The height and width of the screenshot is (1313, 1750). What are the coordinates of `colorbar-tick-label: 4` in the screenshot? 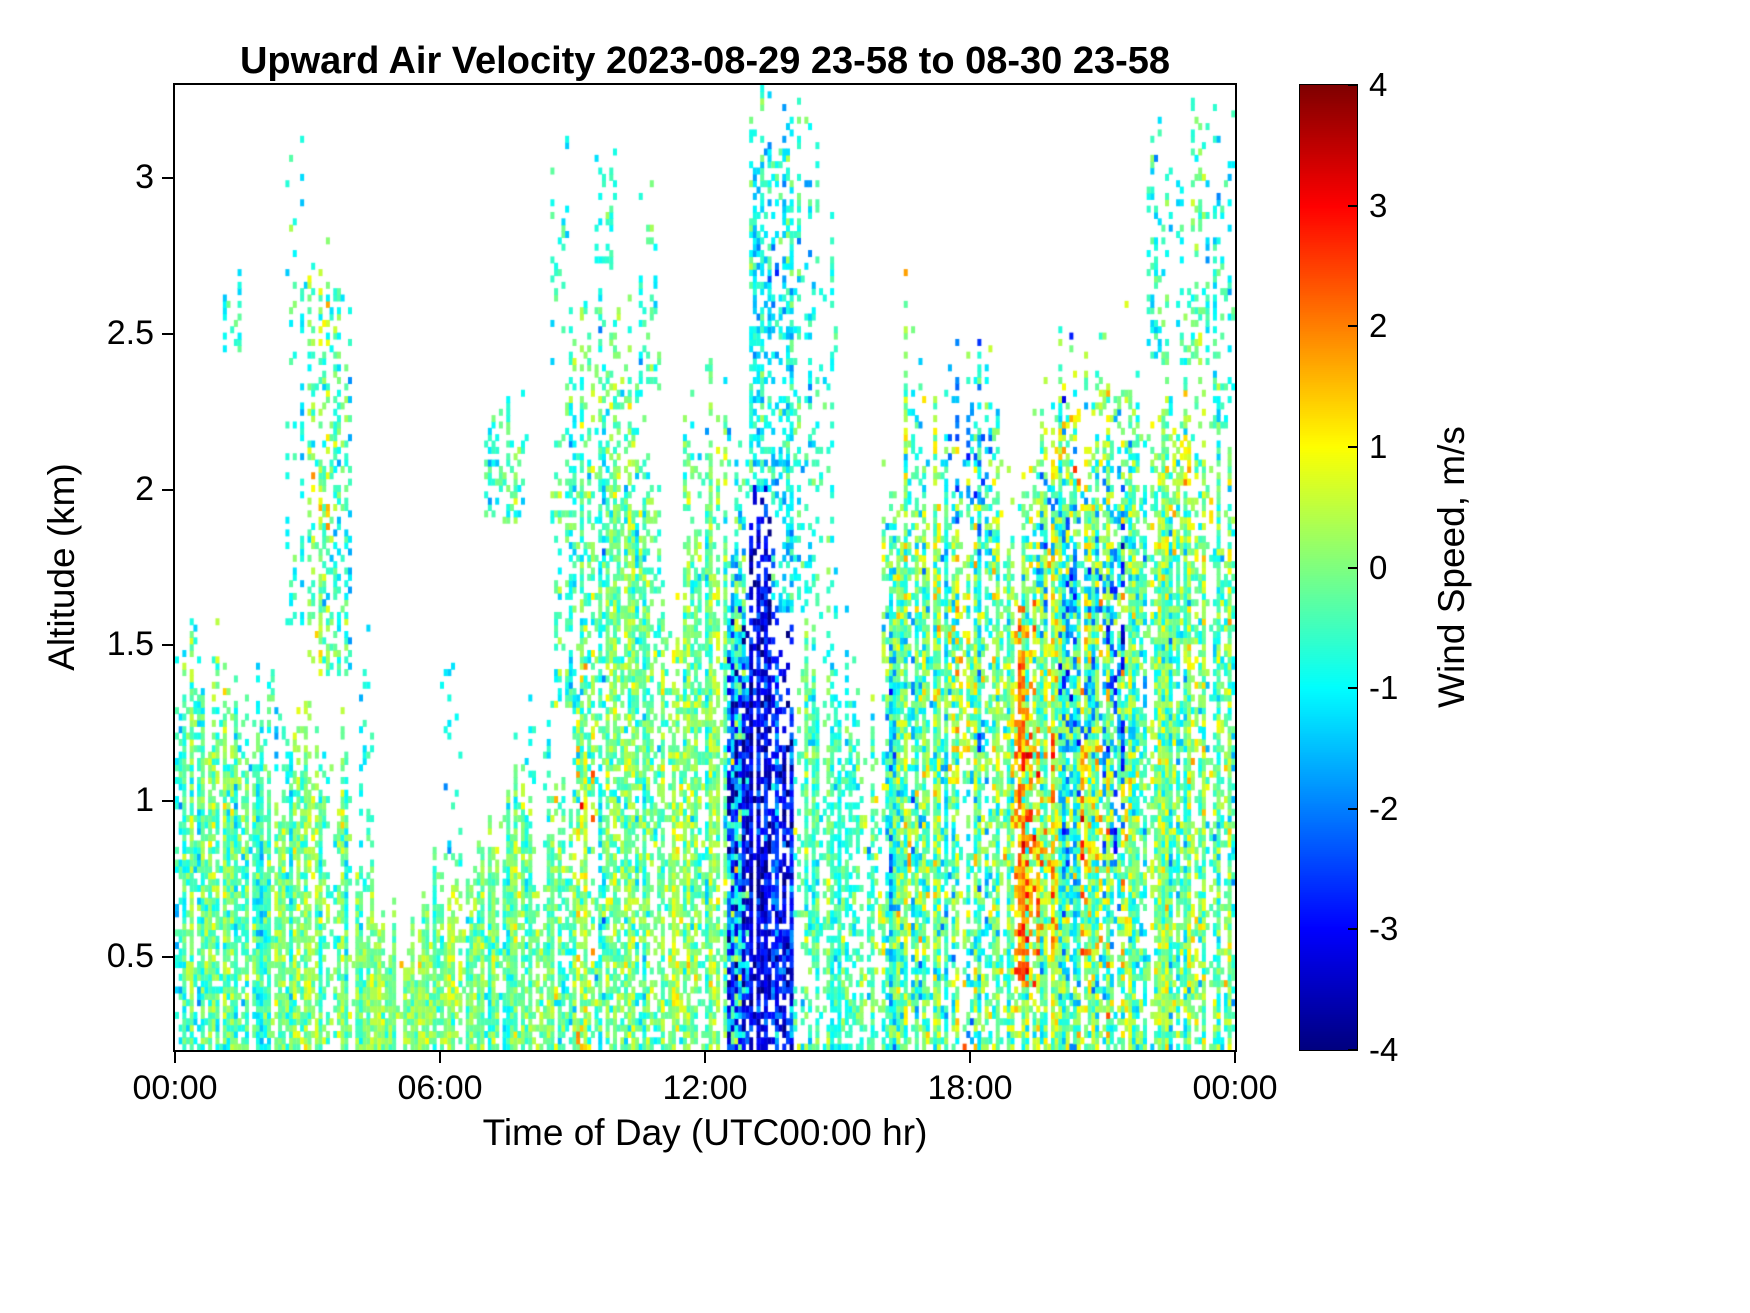 It's located at (1378, 84).